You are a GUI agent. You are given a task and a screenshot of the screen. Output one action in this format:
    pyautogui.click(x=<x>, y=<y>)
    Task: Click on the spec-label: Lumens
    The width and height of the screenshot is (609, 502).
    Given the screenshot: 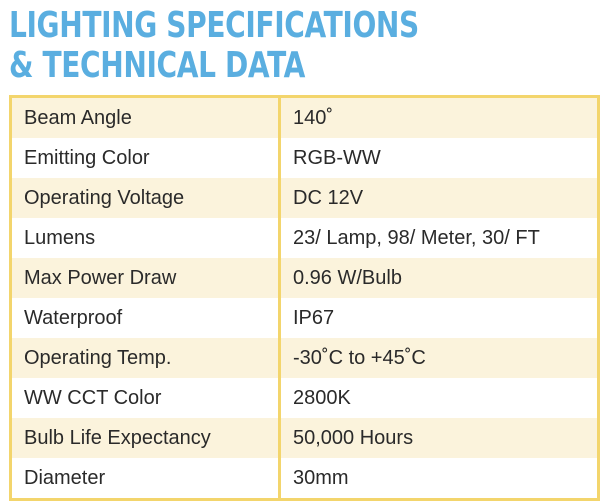 What is the action you would take?
    pyautogui.click(x=145, y=238)
    